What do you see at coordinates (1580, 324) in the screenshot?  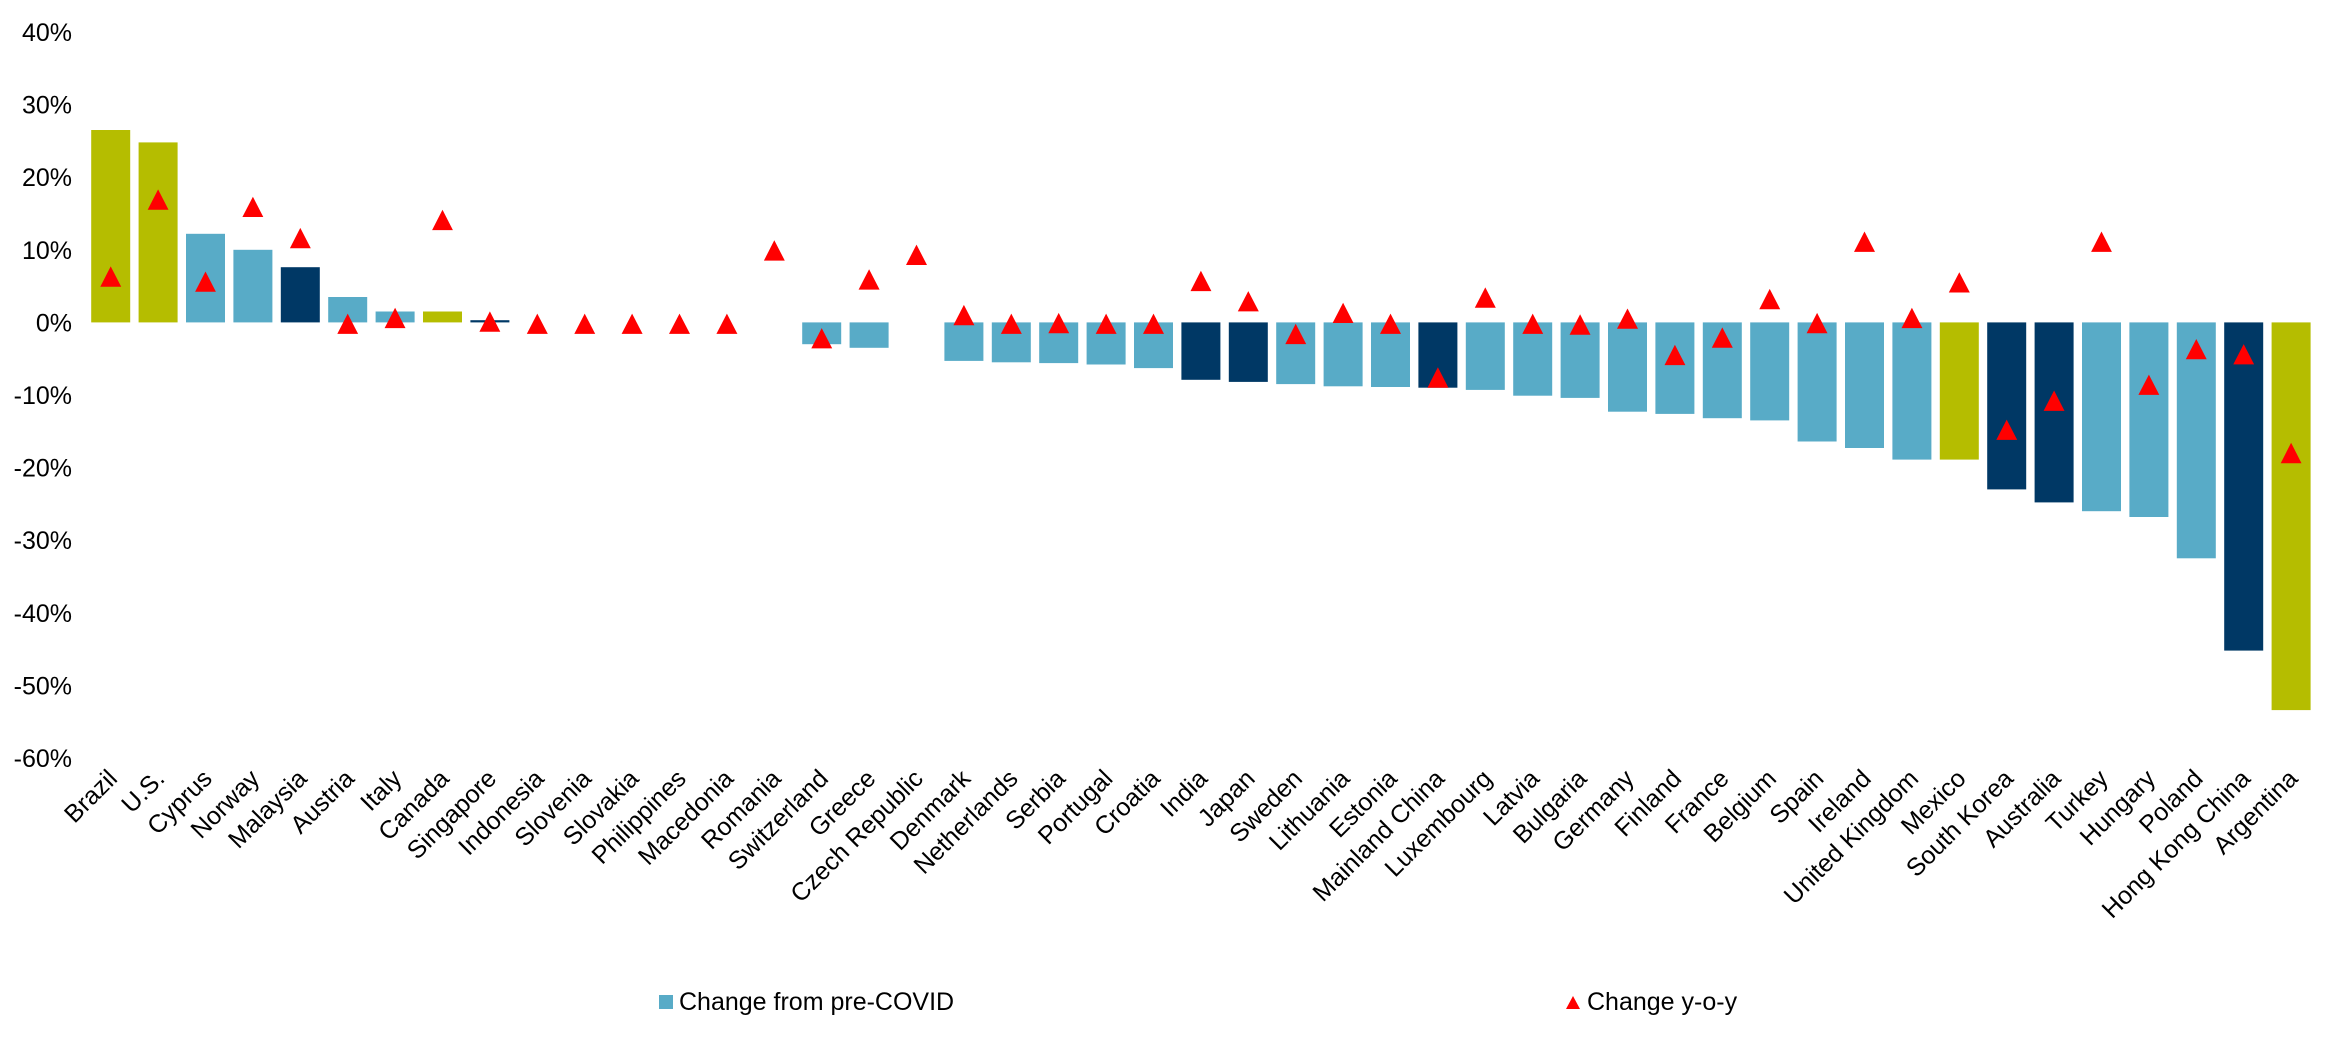 I see `marker-bulgaria` at bounding box center [1580, 324].